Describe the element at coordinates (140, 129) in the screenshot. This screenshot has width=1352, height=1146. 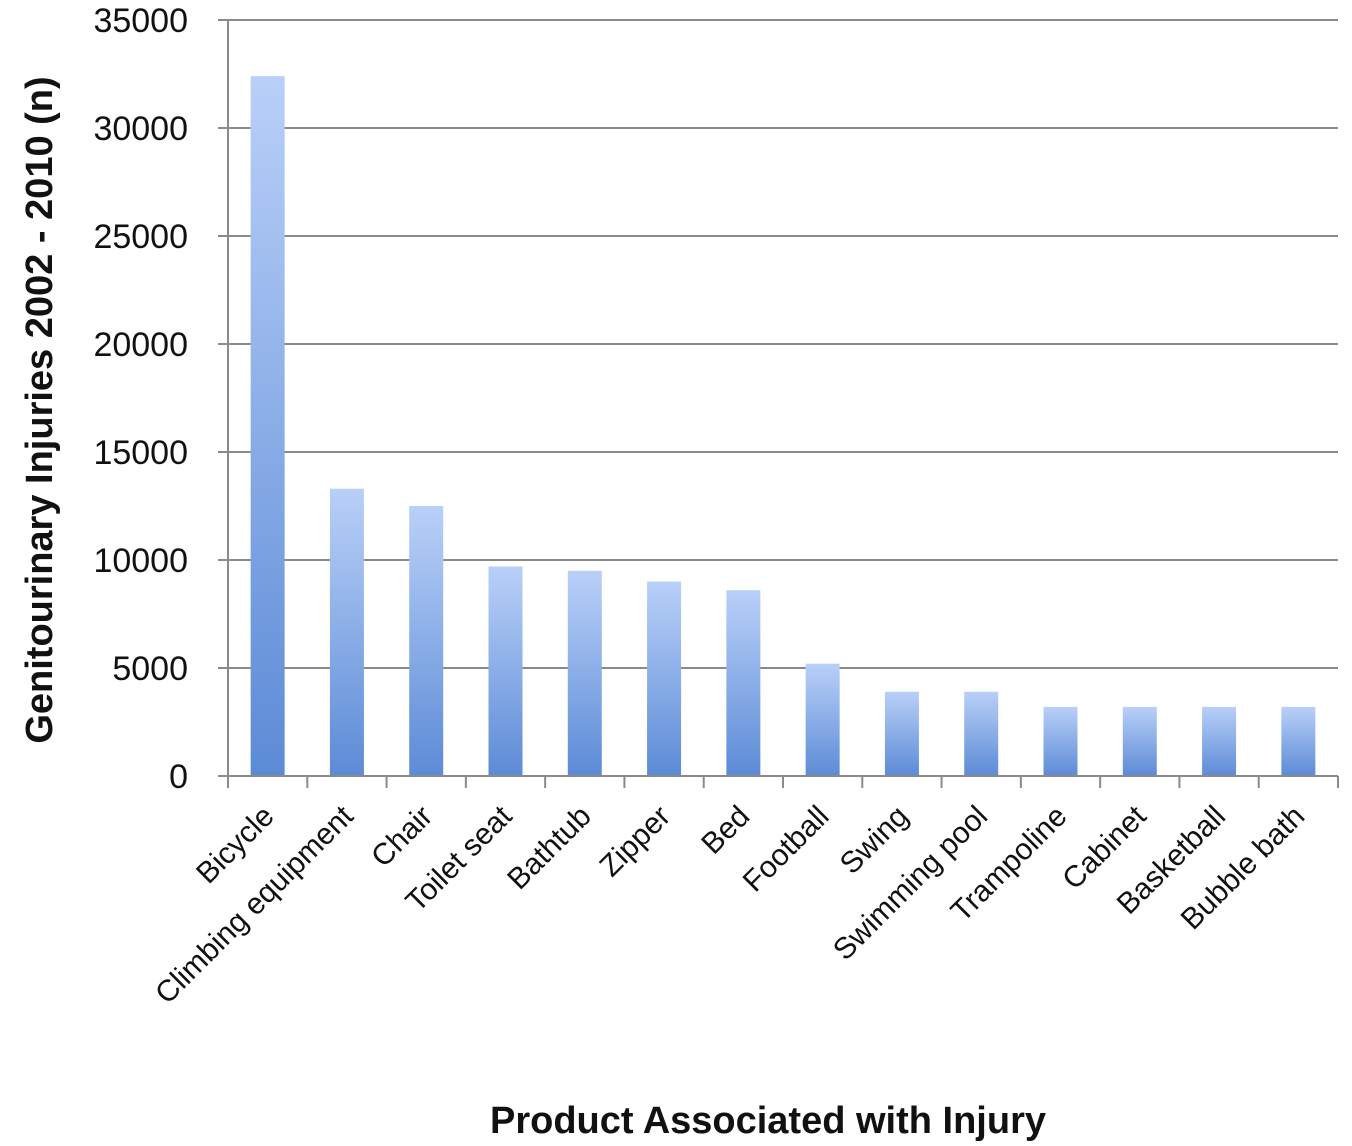
I see `y-tick-label: 30000` at that location.